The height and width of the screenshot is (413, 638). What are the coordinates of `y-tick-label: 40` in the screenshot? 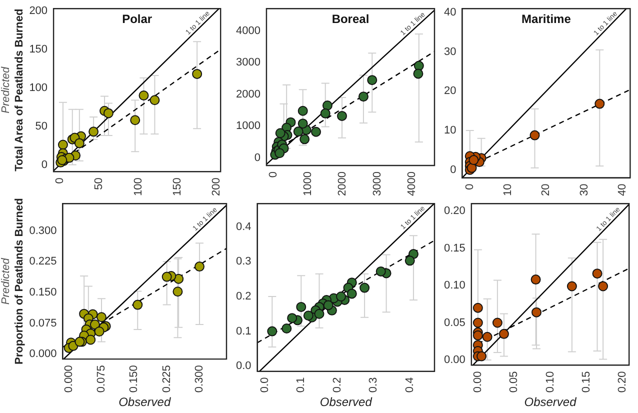 It's located at (450, 12).